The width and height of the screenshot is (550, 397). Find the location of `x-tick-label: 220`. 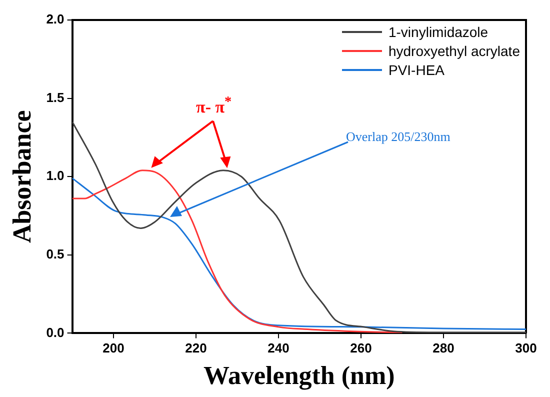

x-tick-label: 220 is located at coordinates (196, 348).